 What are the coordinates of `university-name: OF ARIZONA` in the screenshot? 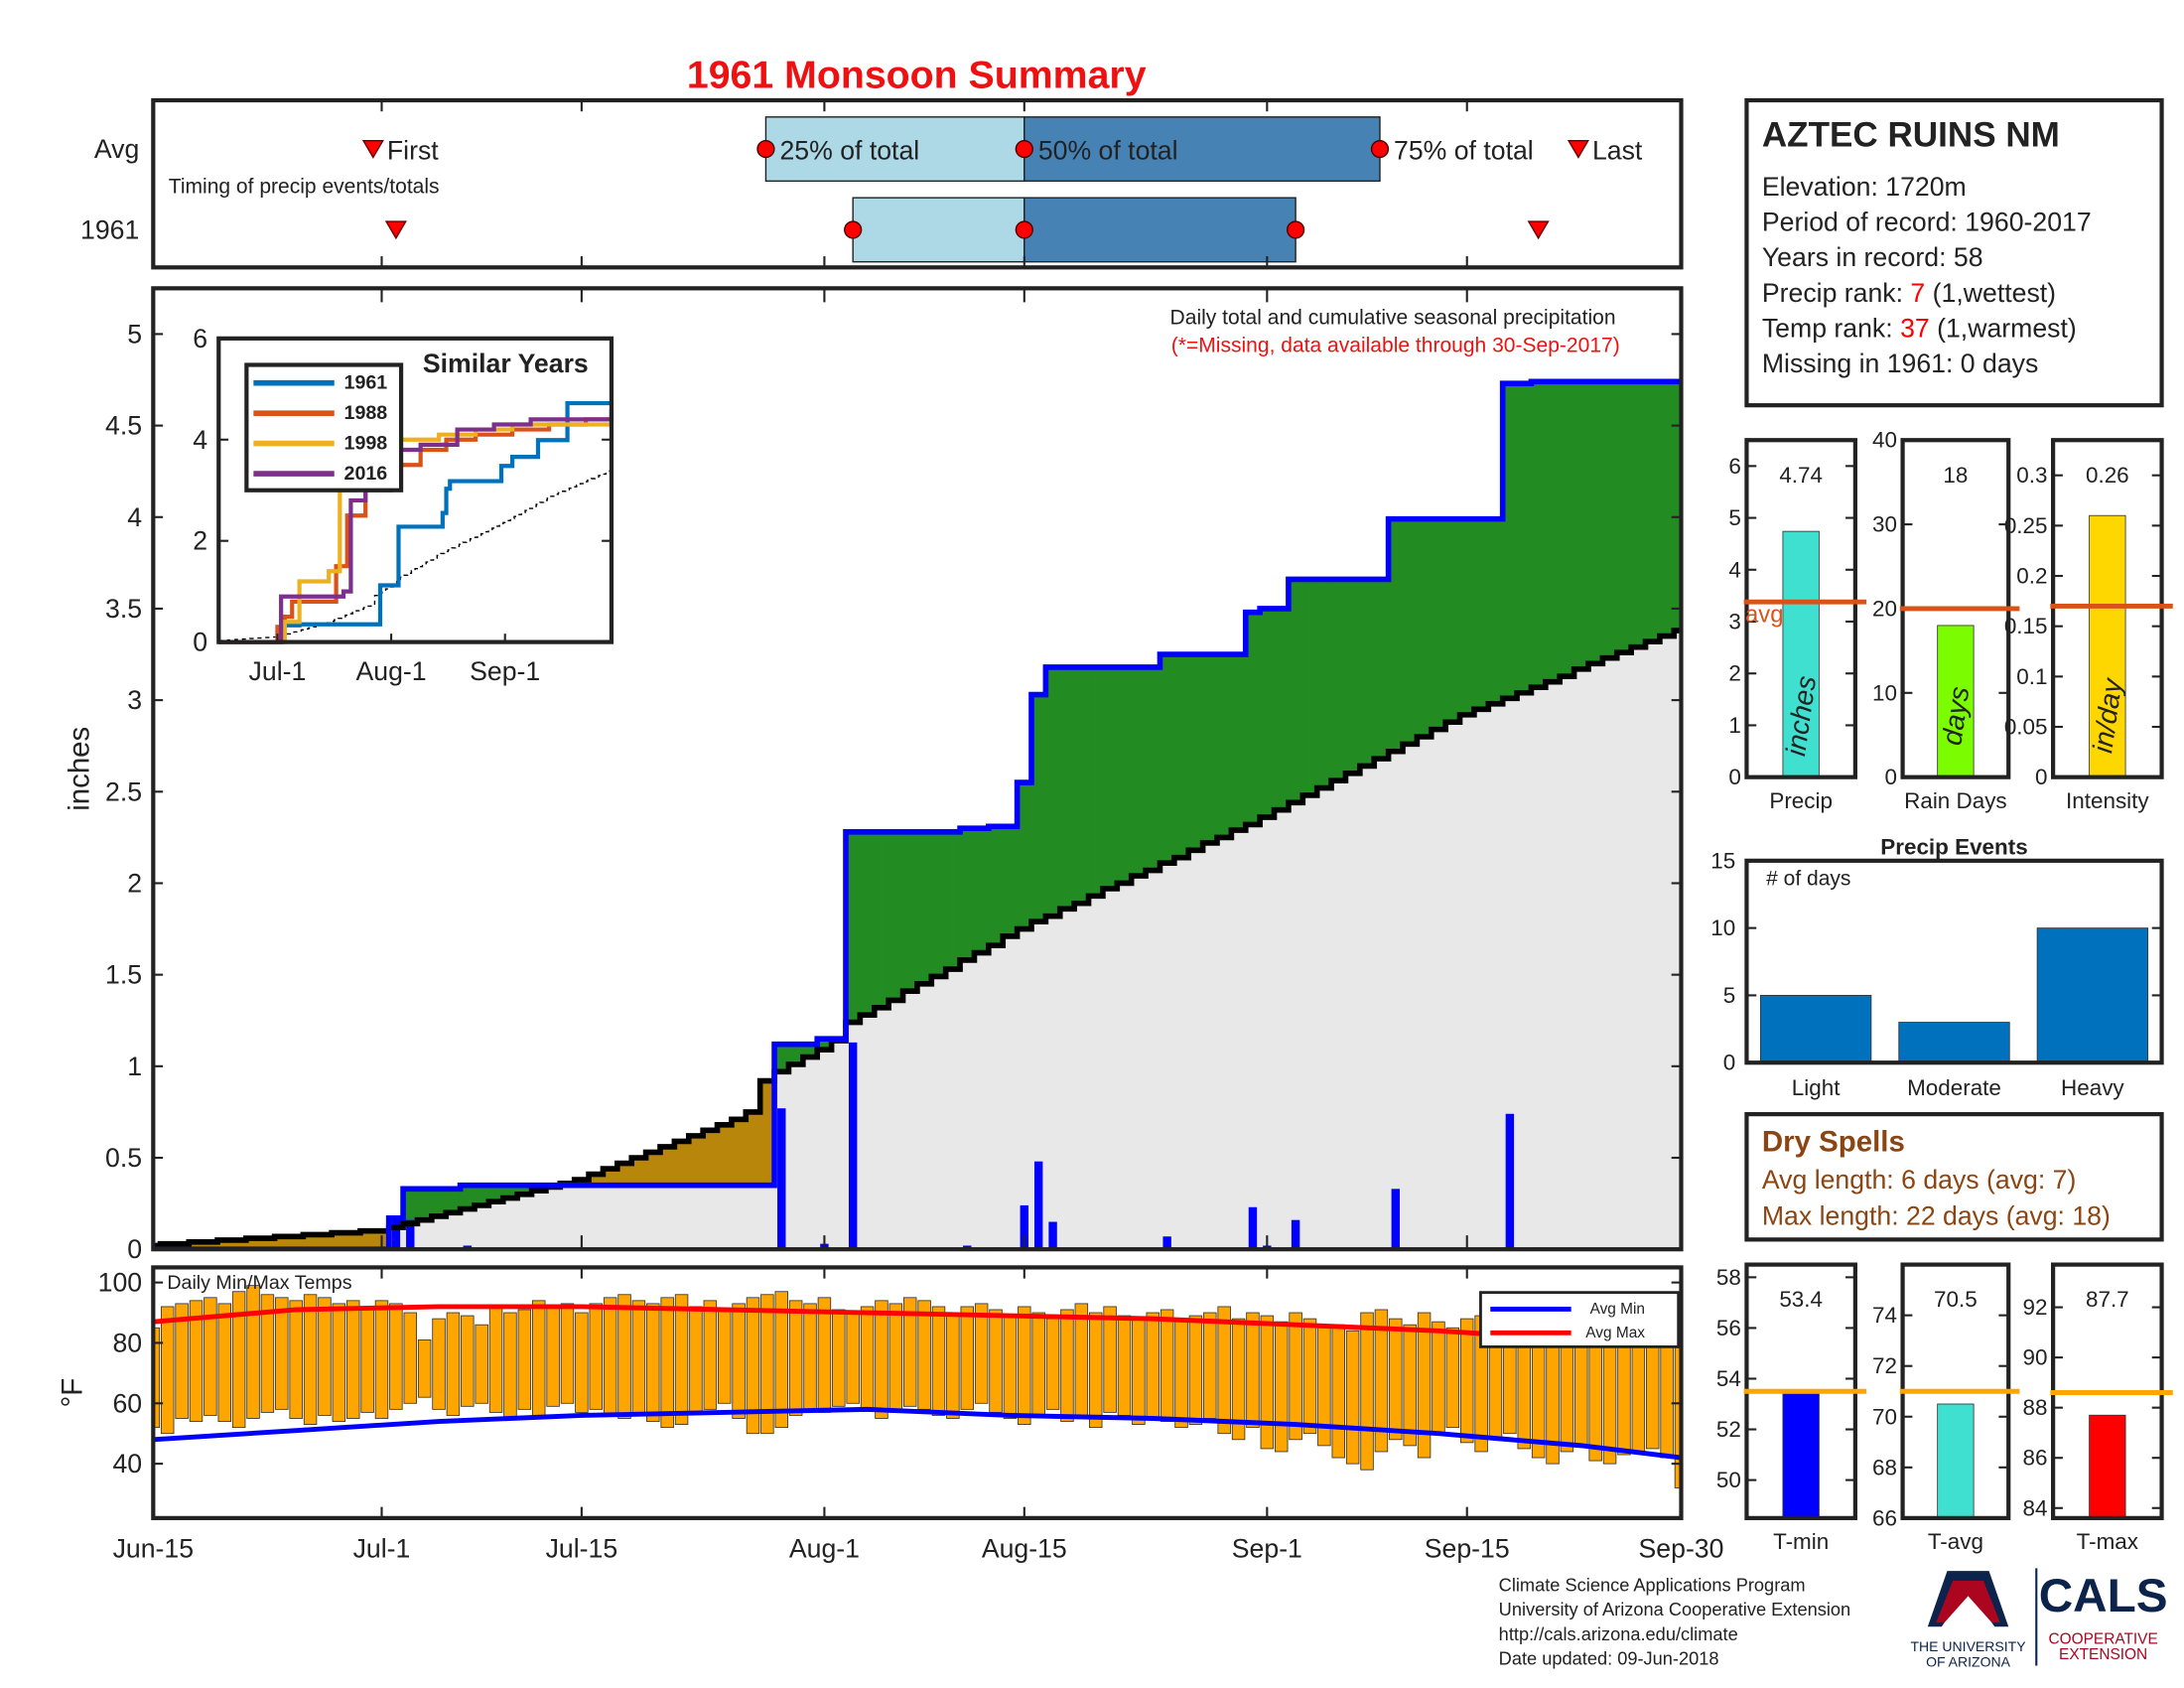 It's located at (1968, 1661).